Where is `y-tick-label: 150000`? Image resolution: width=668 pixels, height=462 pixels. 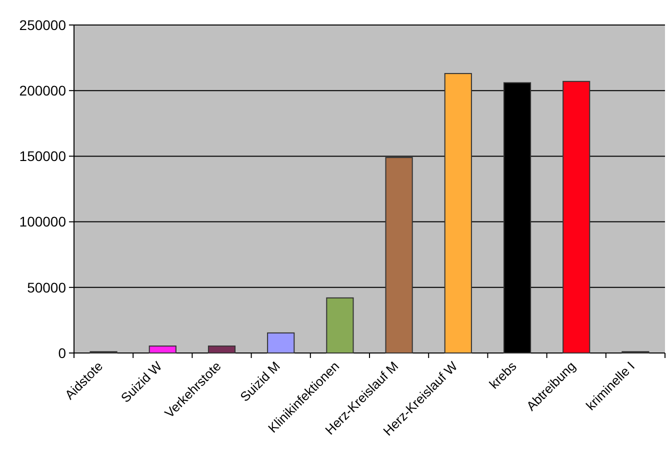 y-tick-label: 150000 is located at coordinates (42, 156).